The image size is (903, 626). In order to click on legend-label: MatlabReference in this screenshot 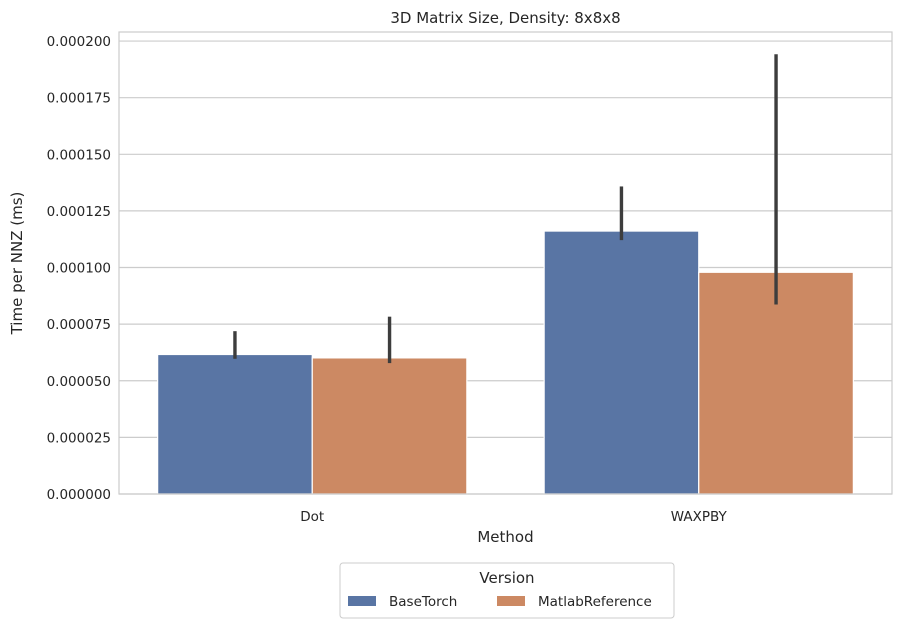, I will do `click(595, 602)`.